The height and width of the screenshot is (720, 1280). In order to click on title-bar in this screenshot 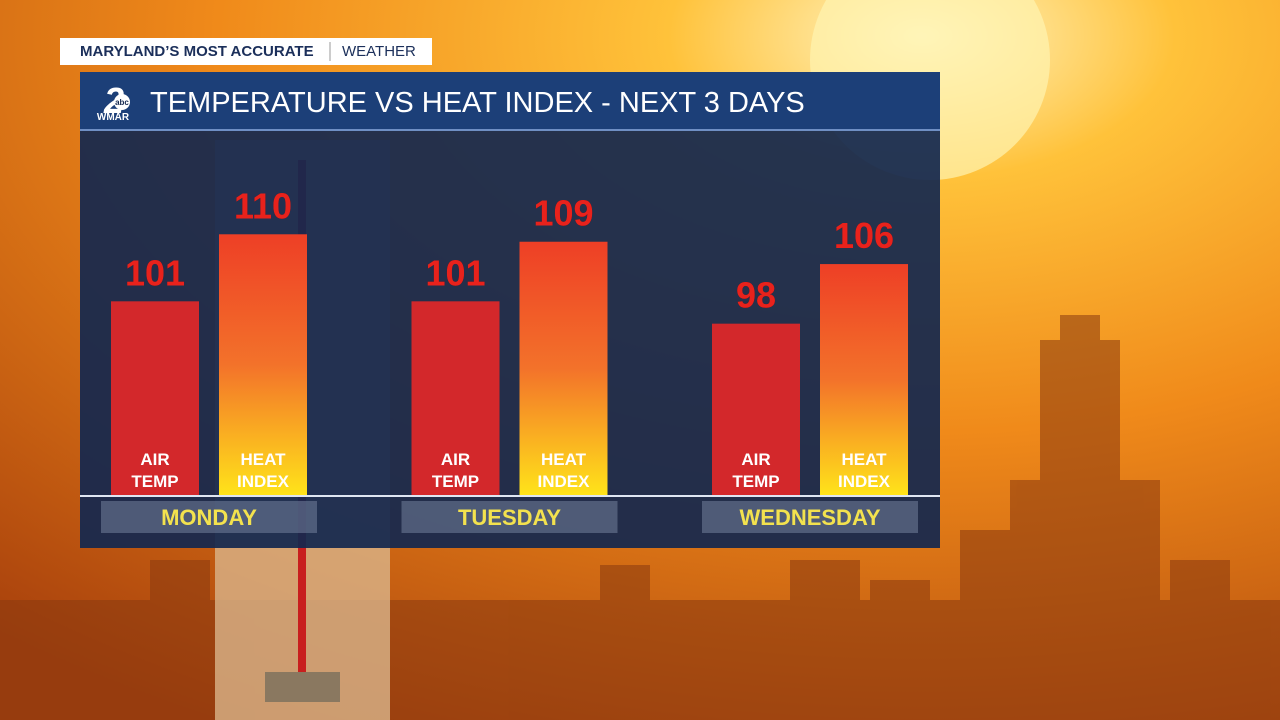, I will do `click(510, 101)`.